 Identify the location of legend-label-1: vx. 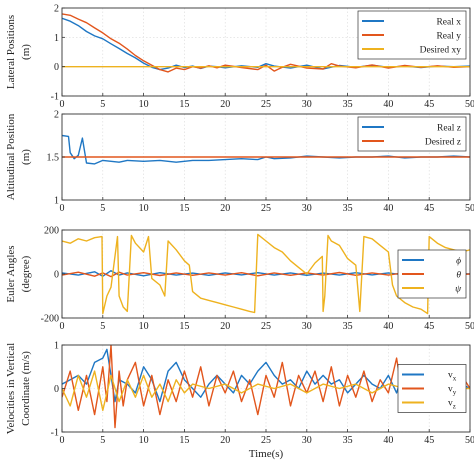
(452, 377).